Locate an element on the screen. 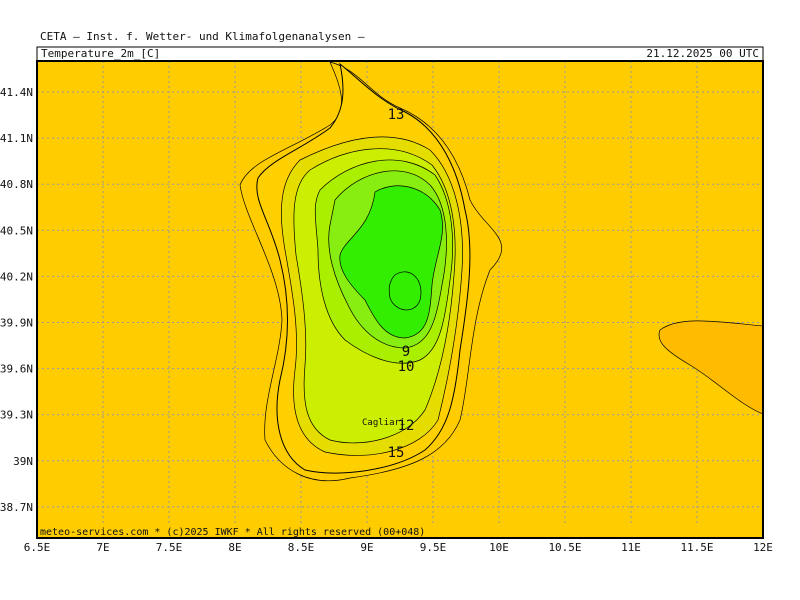  y-label: 39.6N is located at coordinates (16, 369).